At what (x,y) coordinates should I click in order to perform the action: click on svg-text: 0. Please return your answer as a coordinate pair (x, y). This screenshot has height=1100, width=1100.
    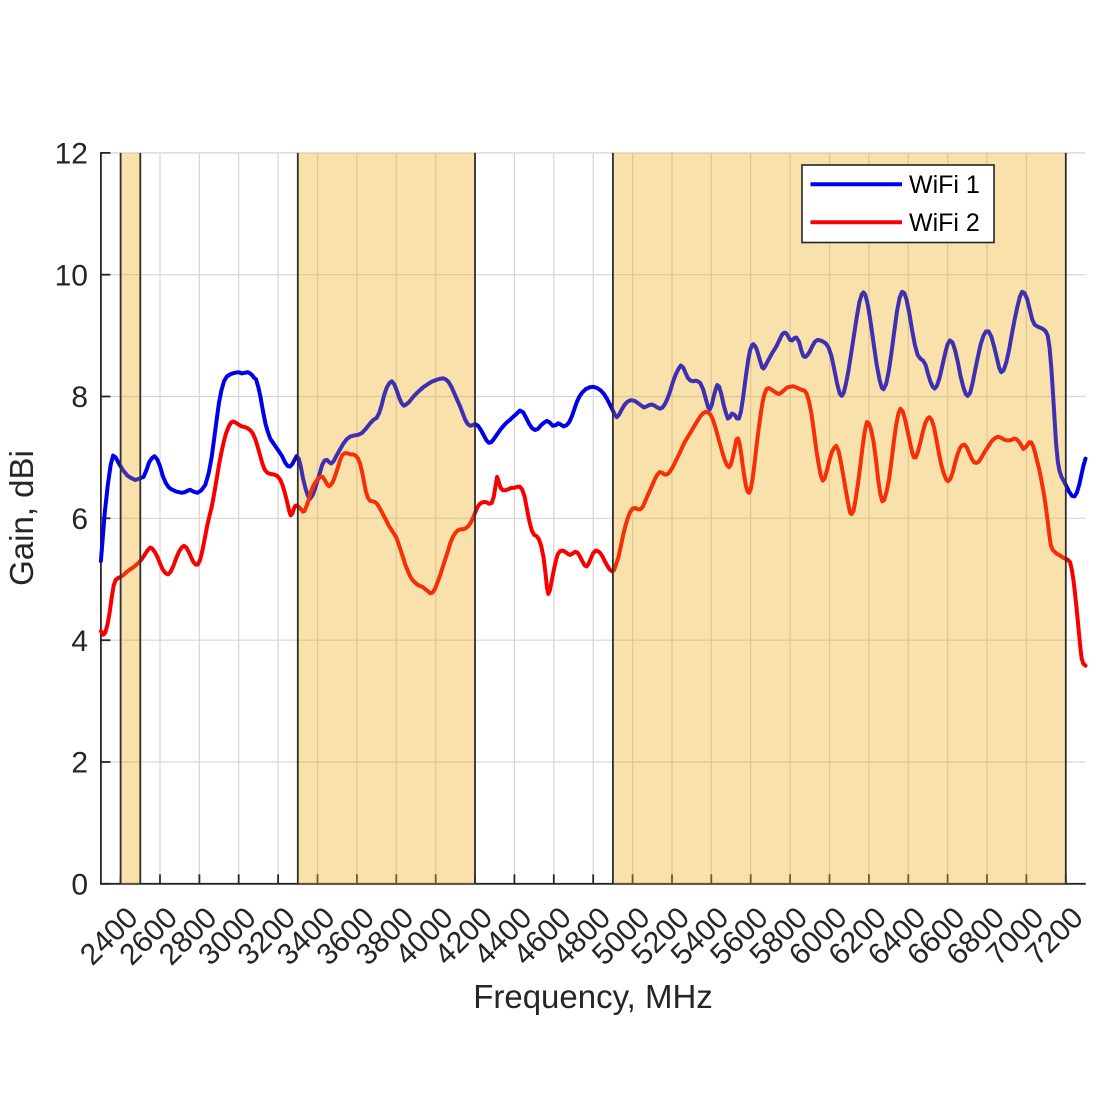
    Looking at the image, I should click on (79, 885).